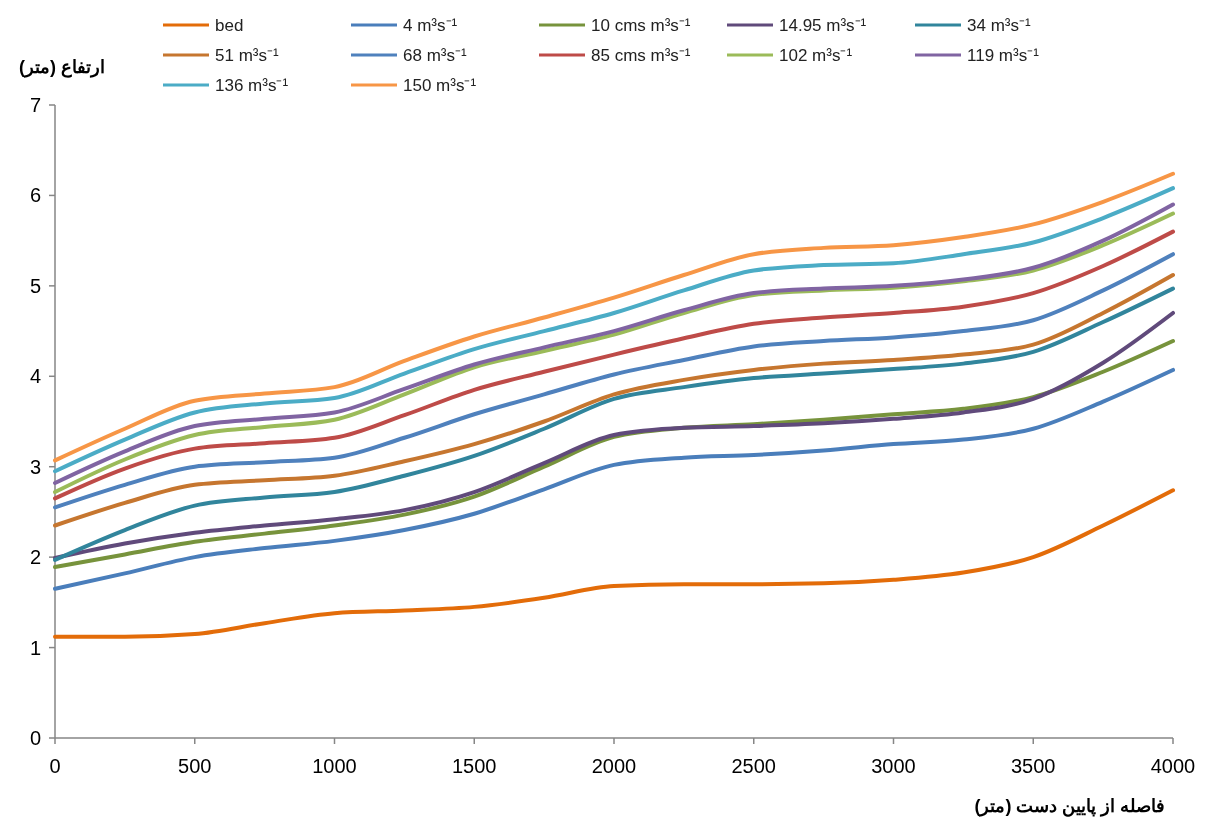 Image resolution: width=1207 pixels, height=826 pixels. Describe the element at coordinates (35, 738) in the screenshot. I see `y-tick-label: 0` at that location.